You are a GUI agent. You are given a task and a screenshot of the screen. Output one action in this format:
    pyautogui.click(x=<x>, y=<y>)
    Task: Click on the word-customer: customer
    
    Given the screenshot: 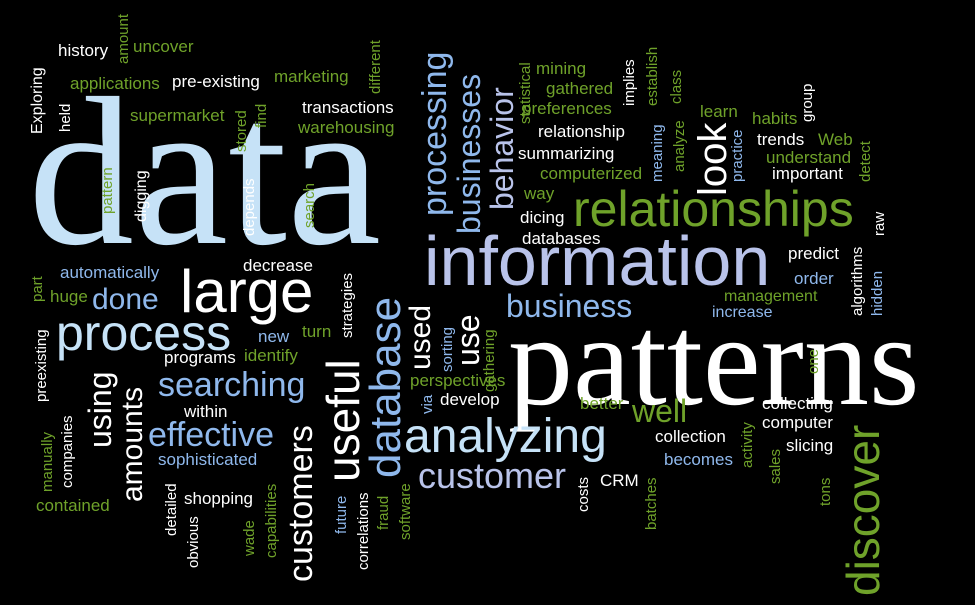 What is the action you would take?
    pyautogui.click(x=492, y=475)
    